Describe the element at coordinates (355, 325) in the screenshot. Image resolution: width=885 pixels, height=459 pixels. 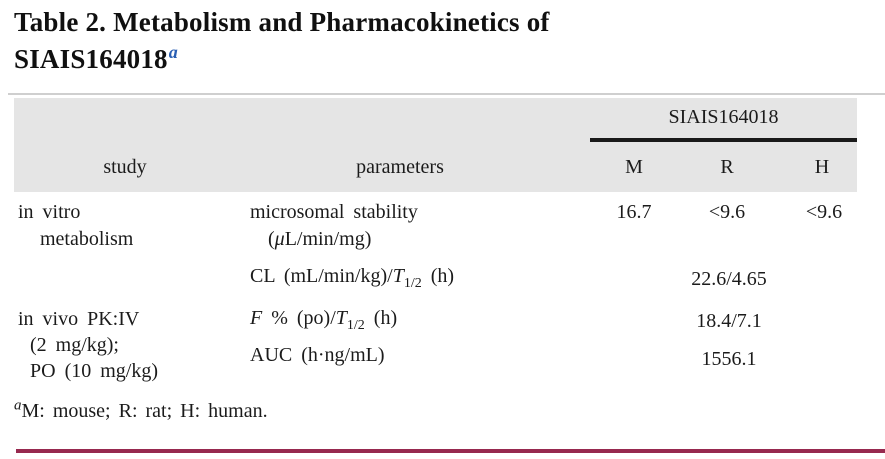
I see `param-f-sub: 1/2` at that location.